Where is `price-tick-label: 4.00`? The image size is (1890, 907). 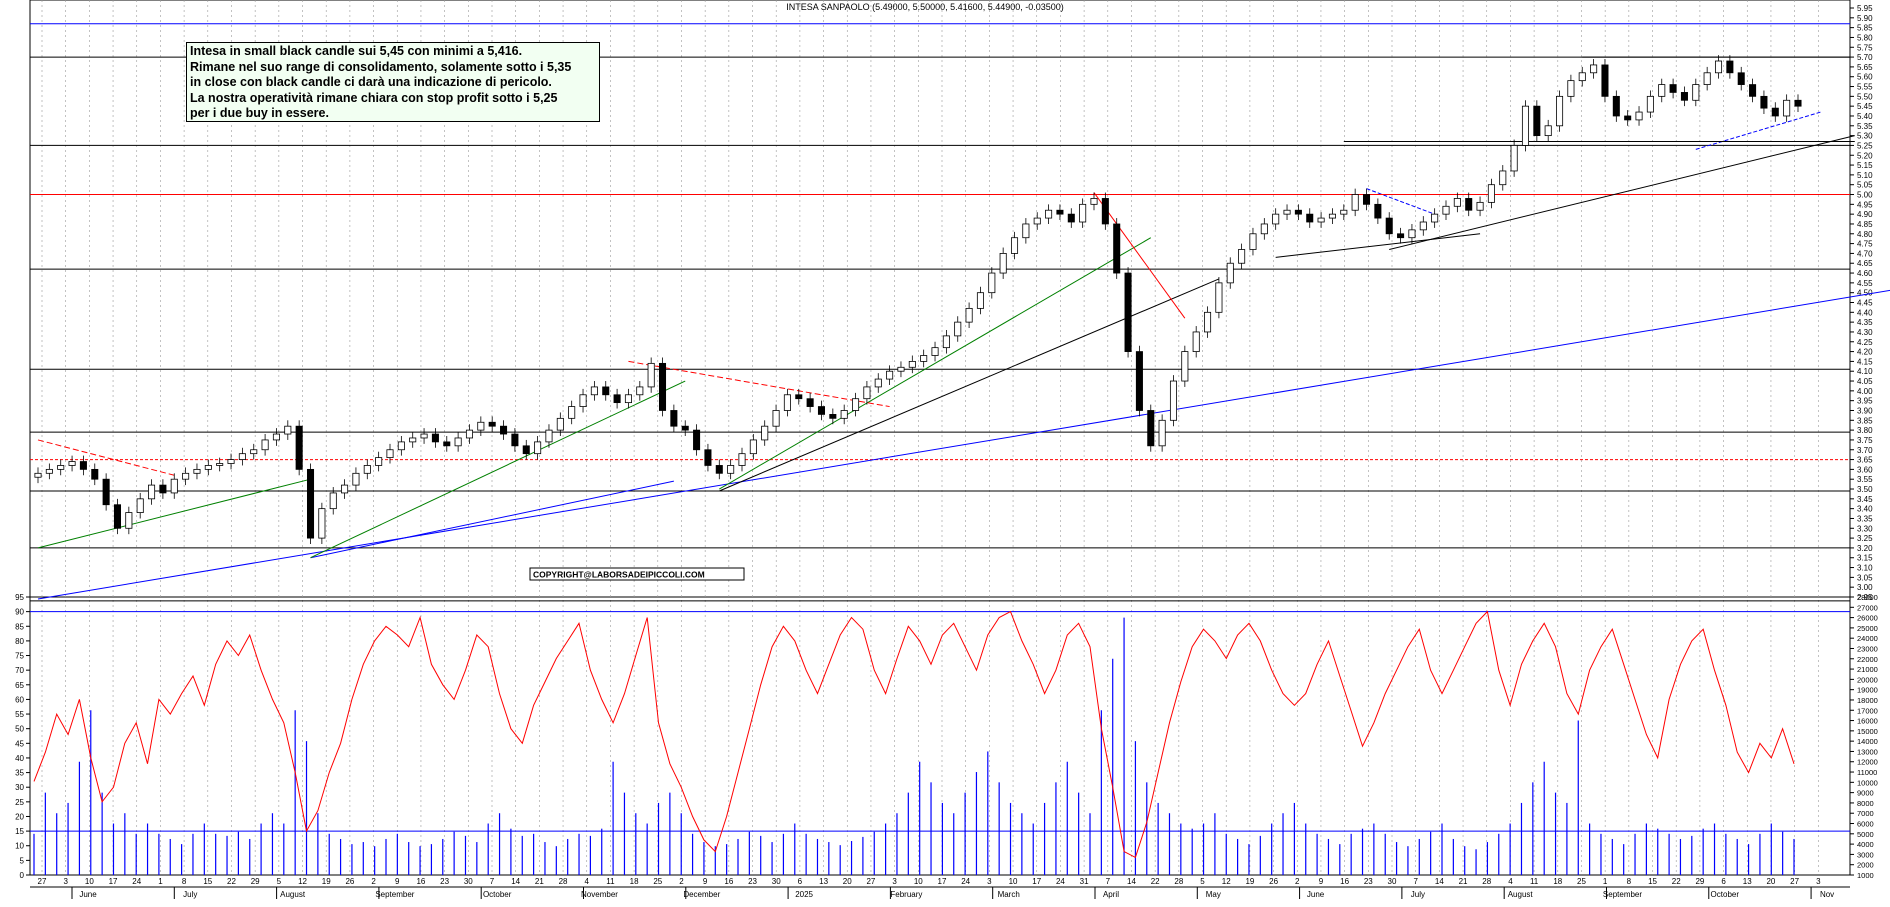
price-tick-label: 4.00 is located at coordinates (1865, 391).